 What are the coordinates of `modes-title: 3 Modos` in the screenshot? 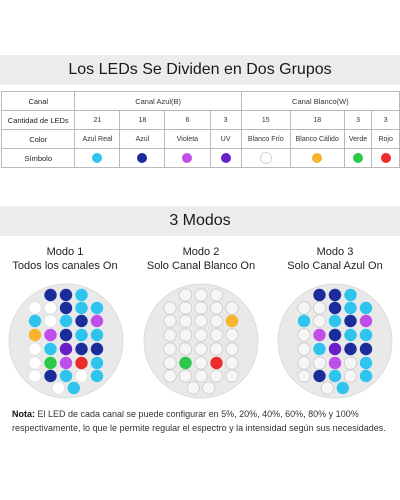 It's located at (200, 220).